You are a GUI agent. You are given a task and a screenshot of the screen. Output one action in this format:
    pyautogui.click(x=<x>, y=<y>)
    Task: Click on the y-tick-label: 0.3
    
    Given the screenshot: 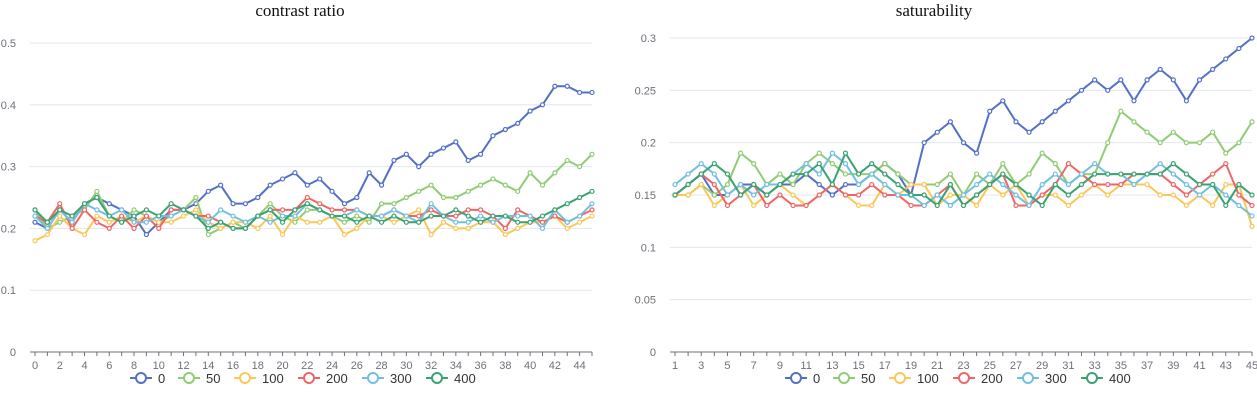 What is the action you would take?
    pyautogui.click(x=648, y=39)
    